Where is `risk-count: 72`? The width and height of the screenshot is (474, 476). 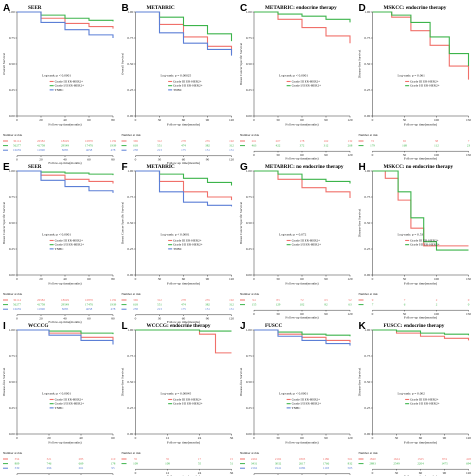 risk-count: 72 is located at coordinates (373, 141).